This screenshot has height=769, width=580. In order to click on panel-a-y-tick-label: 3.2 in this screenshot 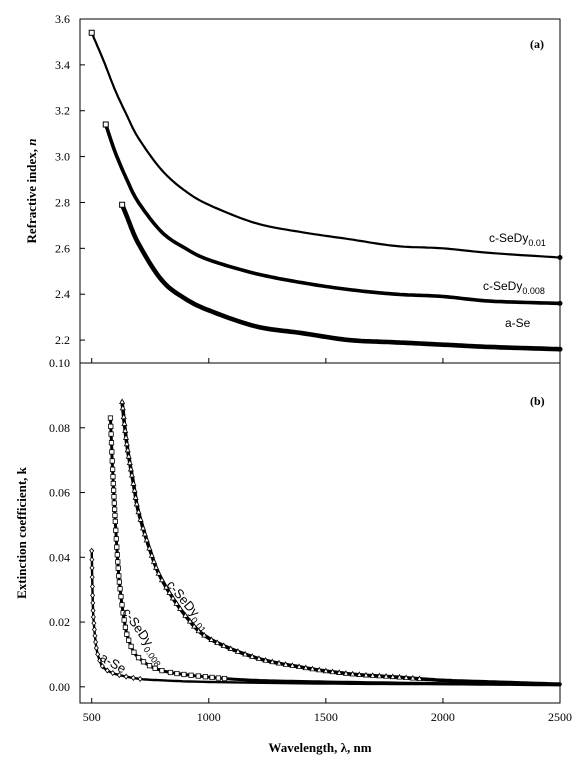, I will do `click(62, 111)`.